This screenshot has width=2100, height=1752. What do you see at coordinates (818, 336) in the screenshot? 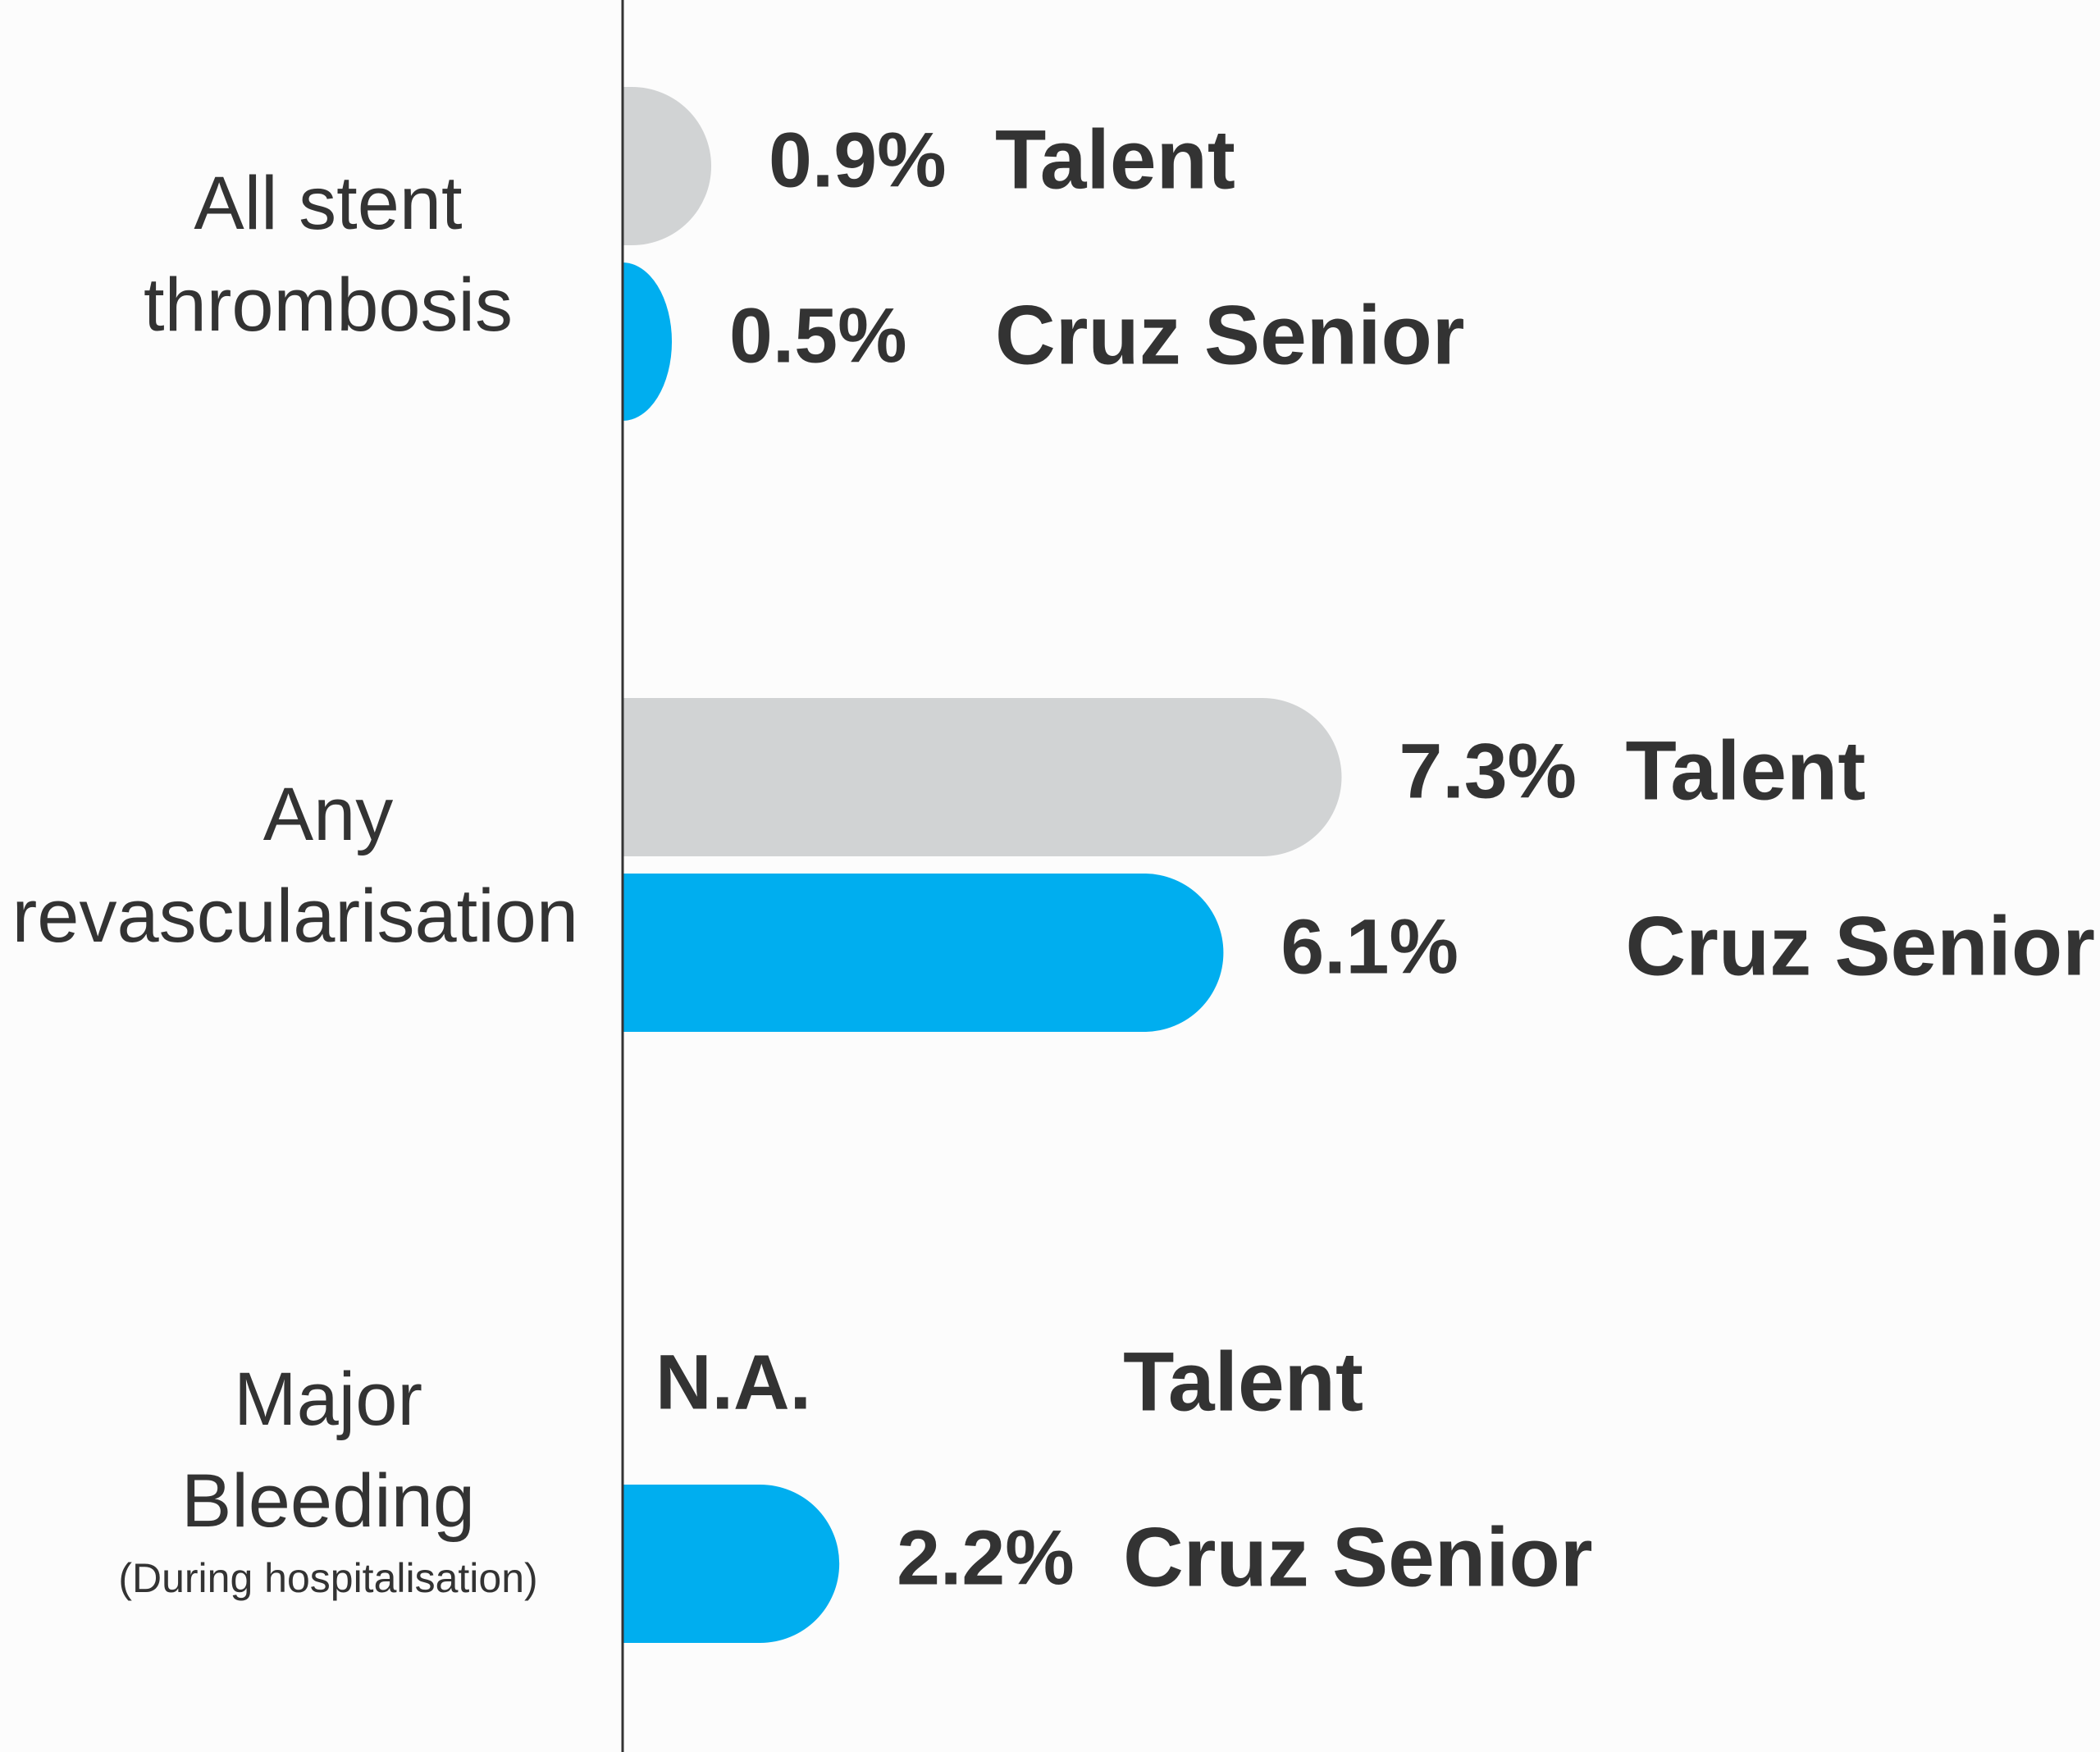
I see `value-label: 0.5%` at bounding box center [818, 336].